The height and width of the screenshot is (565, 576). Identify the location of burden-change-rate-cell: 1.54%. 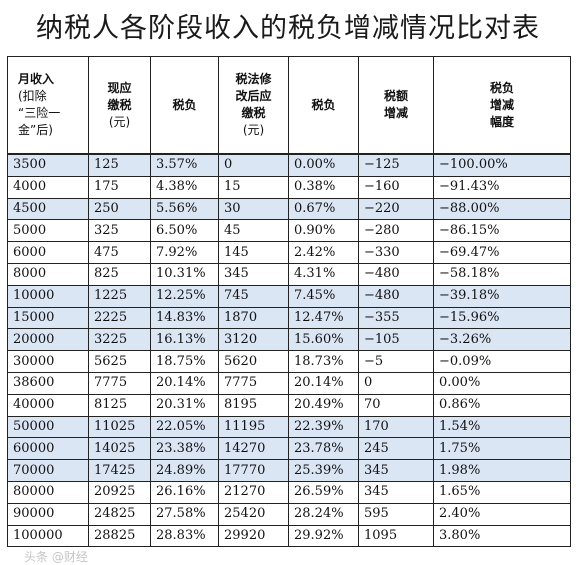
(502, 427).